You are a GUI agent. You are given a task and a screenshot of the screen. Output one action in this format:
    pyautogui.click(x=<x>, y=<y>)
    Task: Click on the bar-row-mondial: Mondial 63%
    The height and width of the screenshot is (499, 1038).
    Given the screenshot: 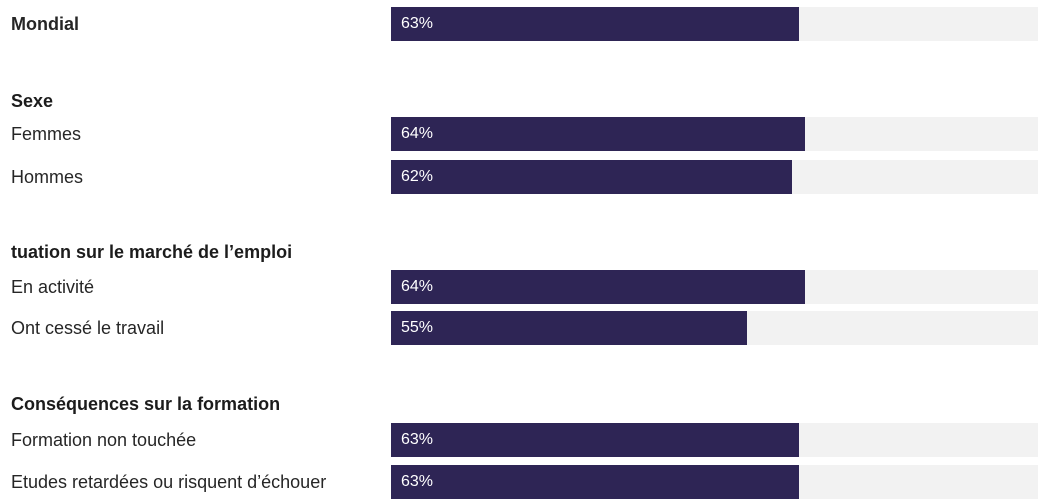 What is the action you would take?
    pyautogui.click(x=519, y=24)
    